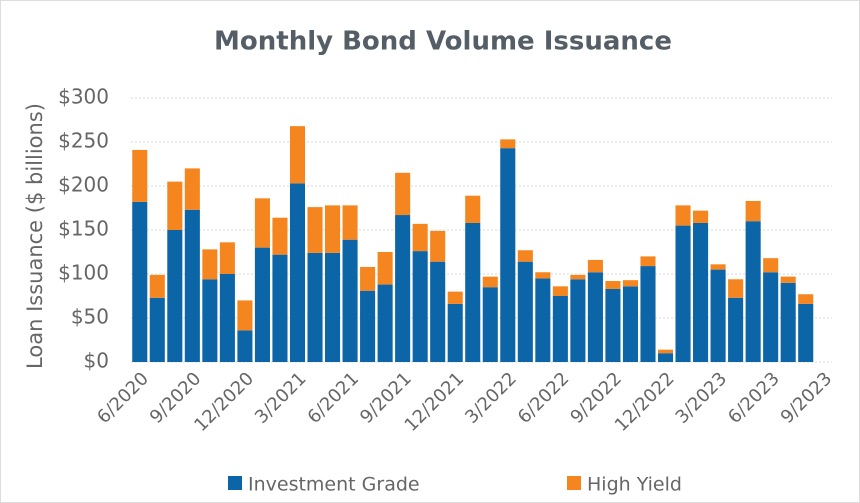  Describe the element at coordinates (334, 485) in the screenshot. I see `legend-label: Investment Grade` at that location.